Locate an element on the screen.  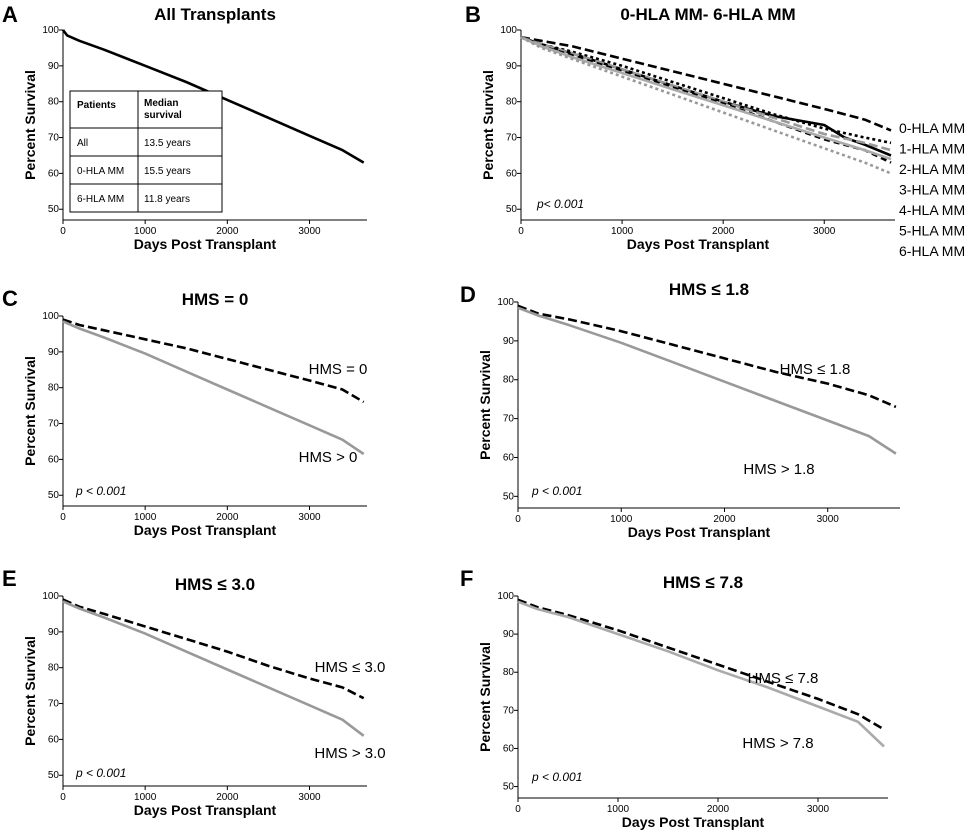
series-label: HMS > 7.8 is located at coordinates (777, 743).